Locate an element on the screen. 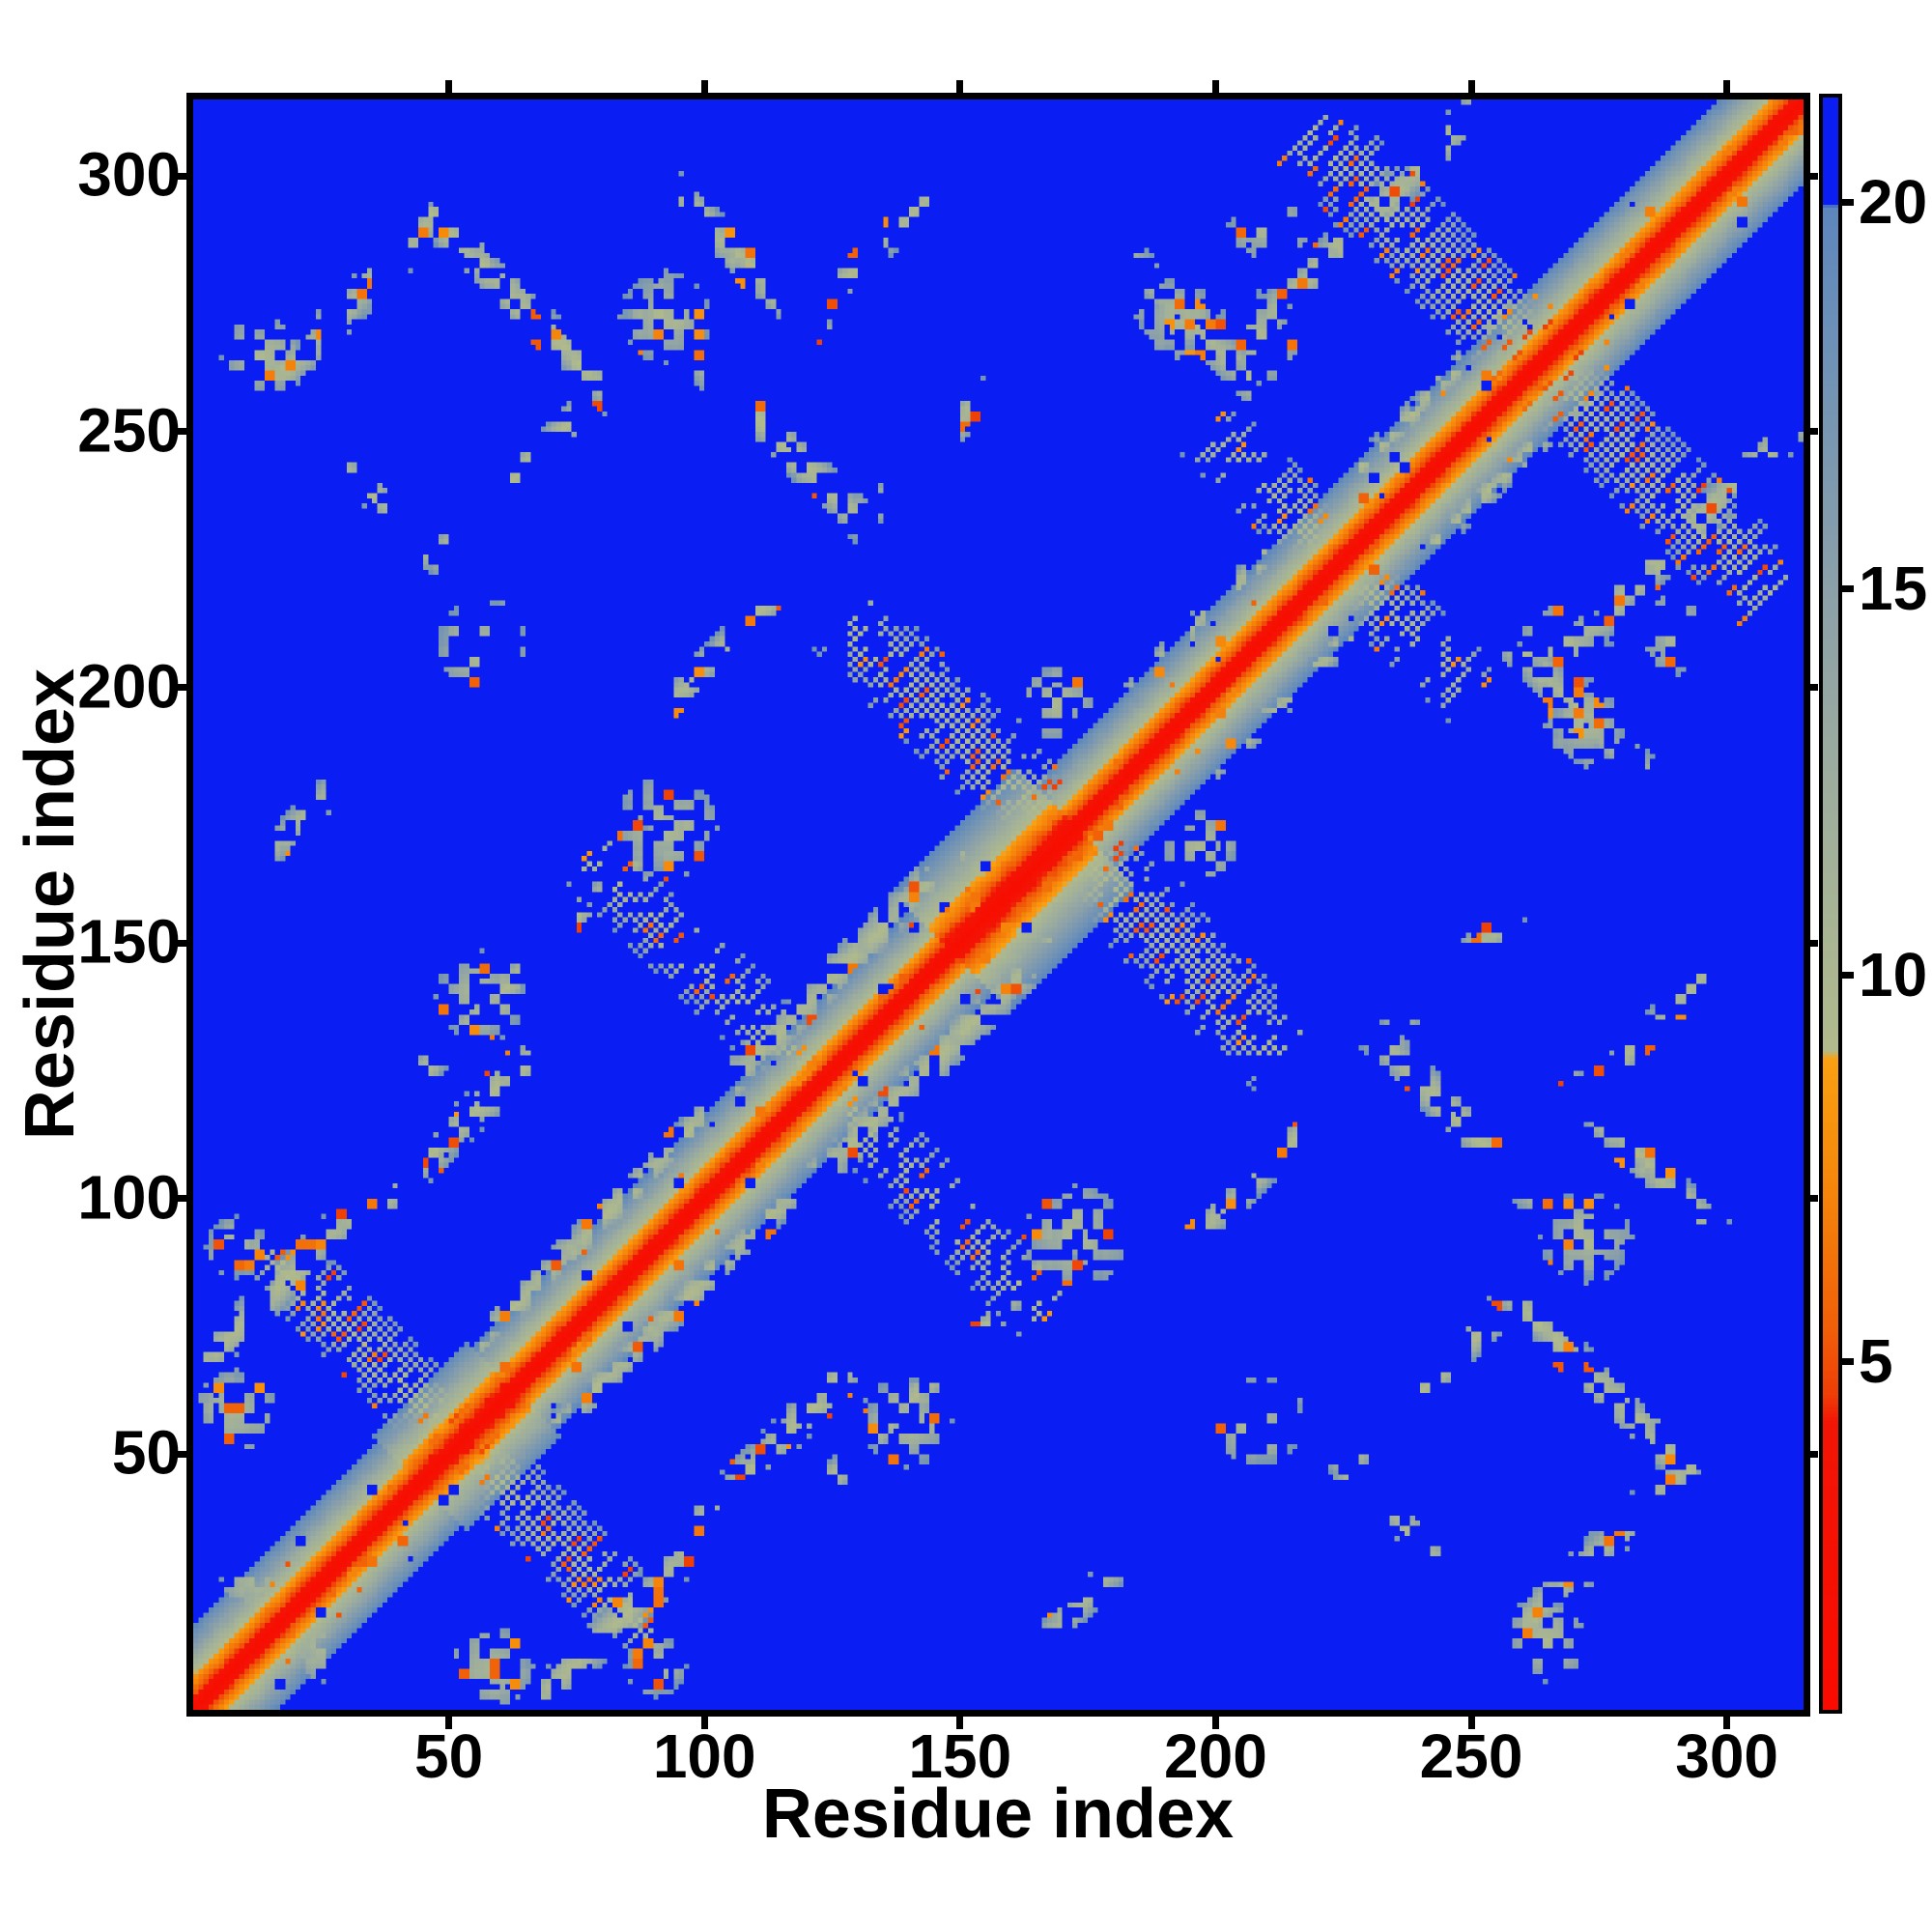 The height and width of the screenshot is (1932, 1932). y-tick-label: 250 is located at coordinates (129, 430).